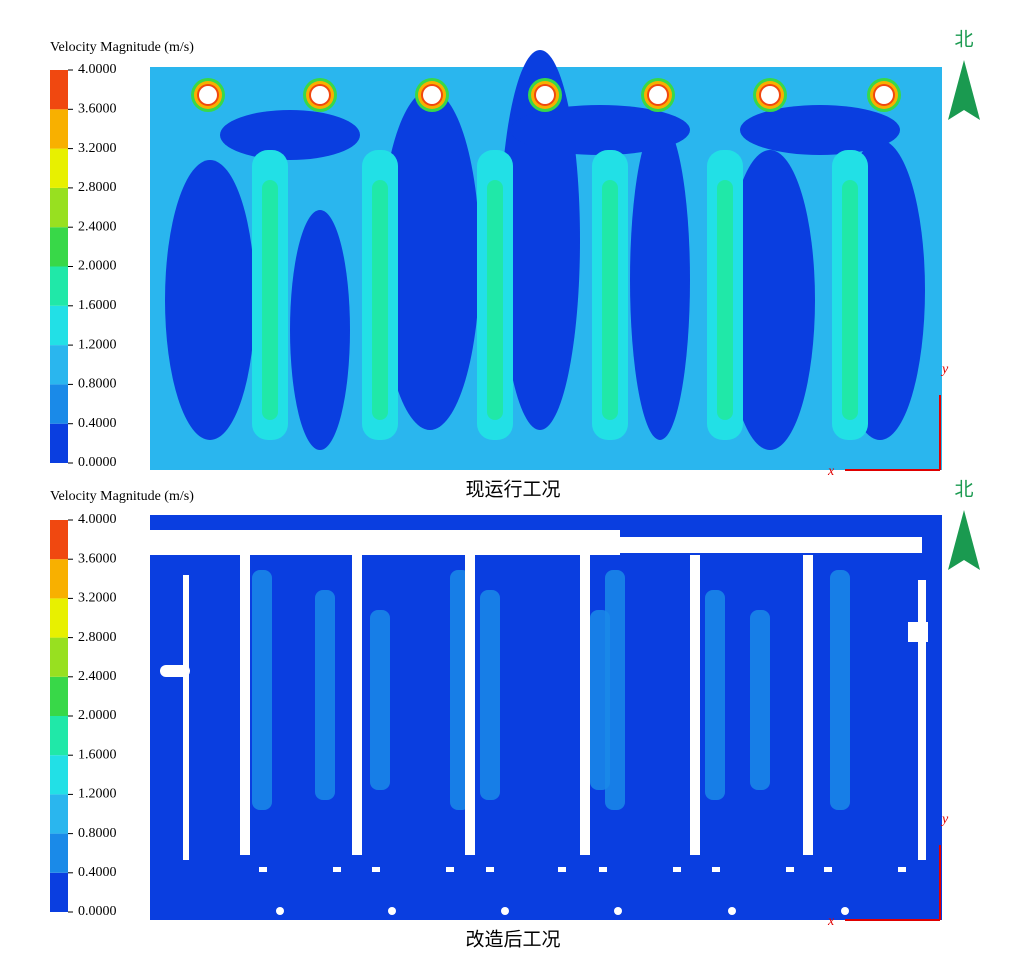 This screenshot has width=1026, height=971. Describe the element at coordinates (97, 69) in the screenshot. I see `colorbar-tick-label: 4.0000` at that location.